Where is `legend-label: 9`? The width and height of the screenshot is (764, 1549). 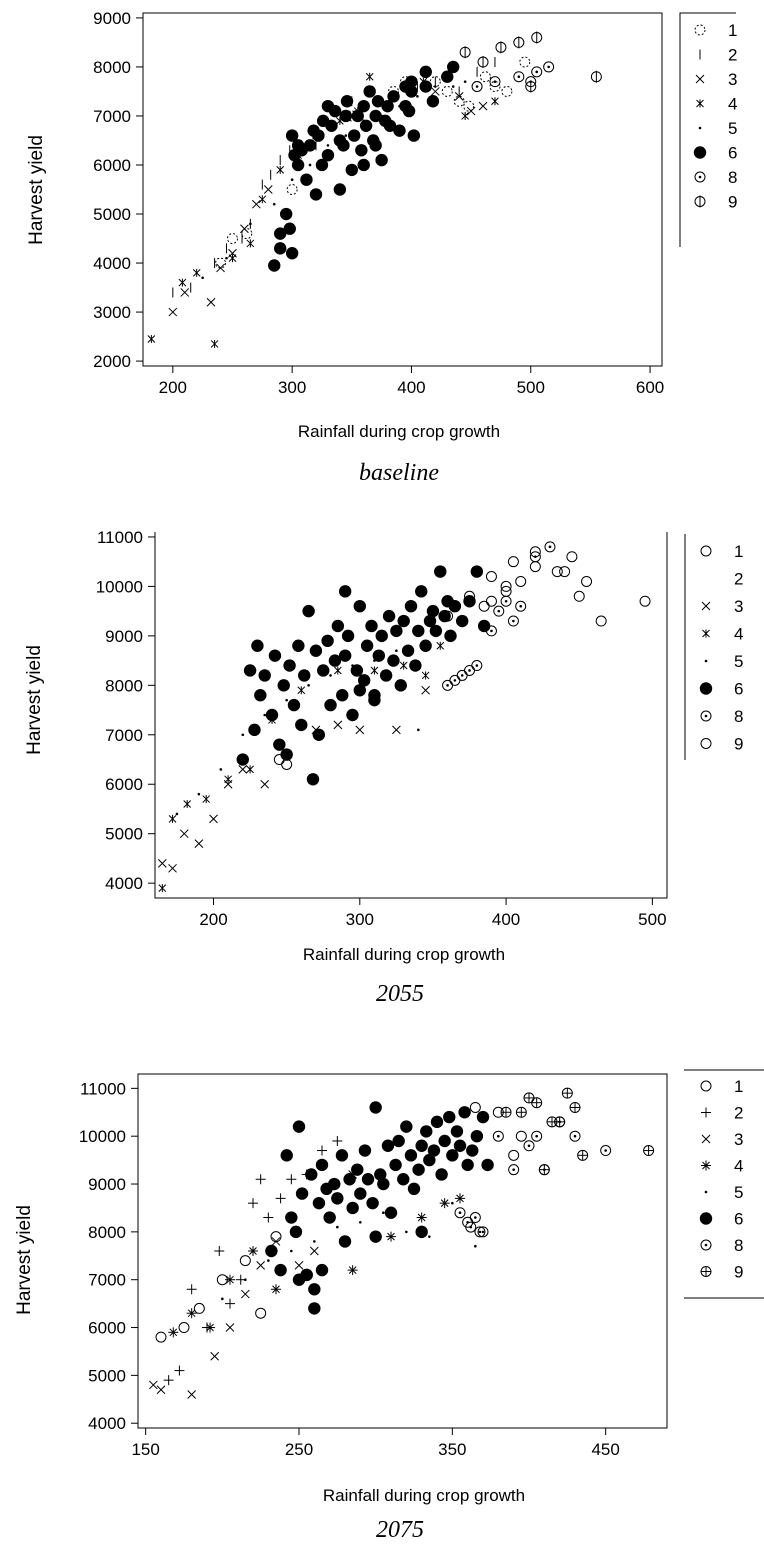 legend-label: 9 is located at coordinates (732, 202).